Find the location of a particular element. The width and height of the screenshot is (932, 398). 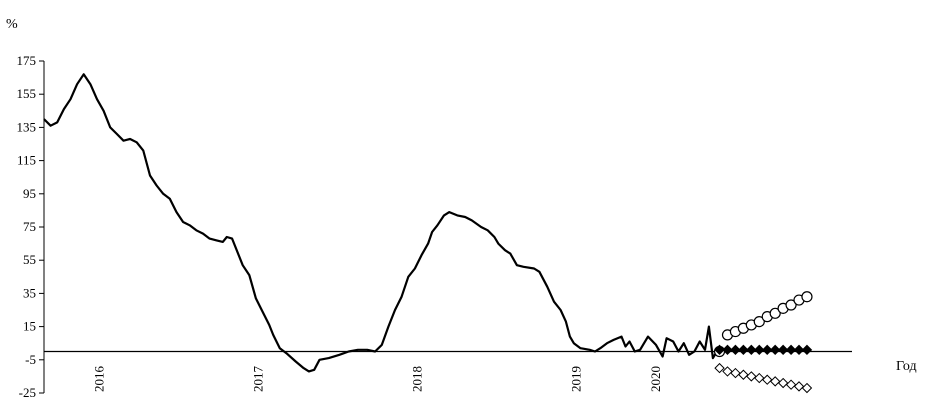

y-tick-label: 75 is located at coordinates (29, 226).